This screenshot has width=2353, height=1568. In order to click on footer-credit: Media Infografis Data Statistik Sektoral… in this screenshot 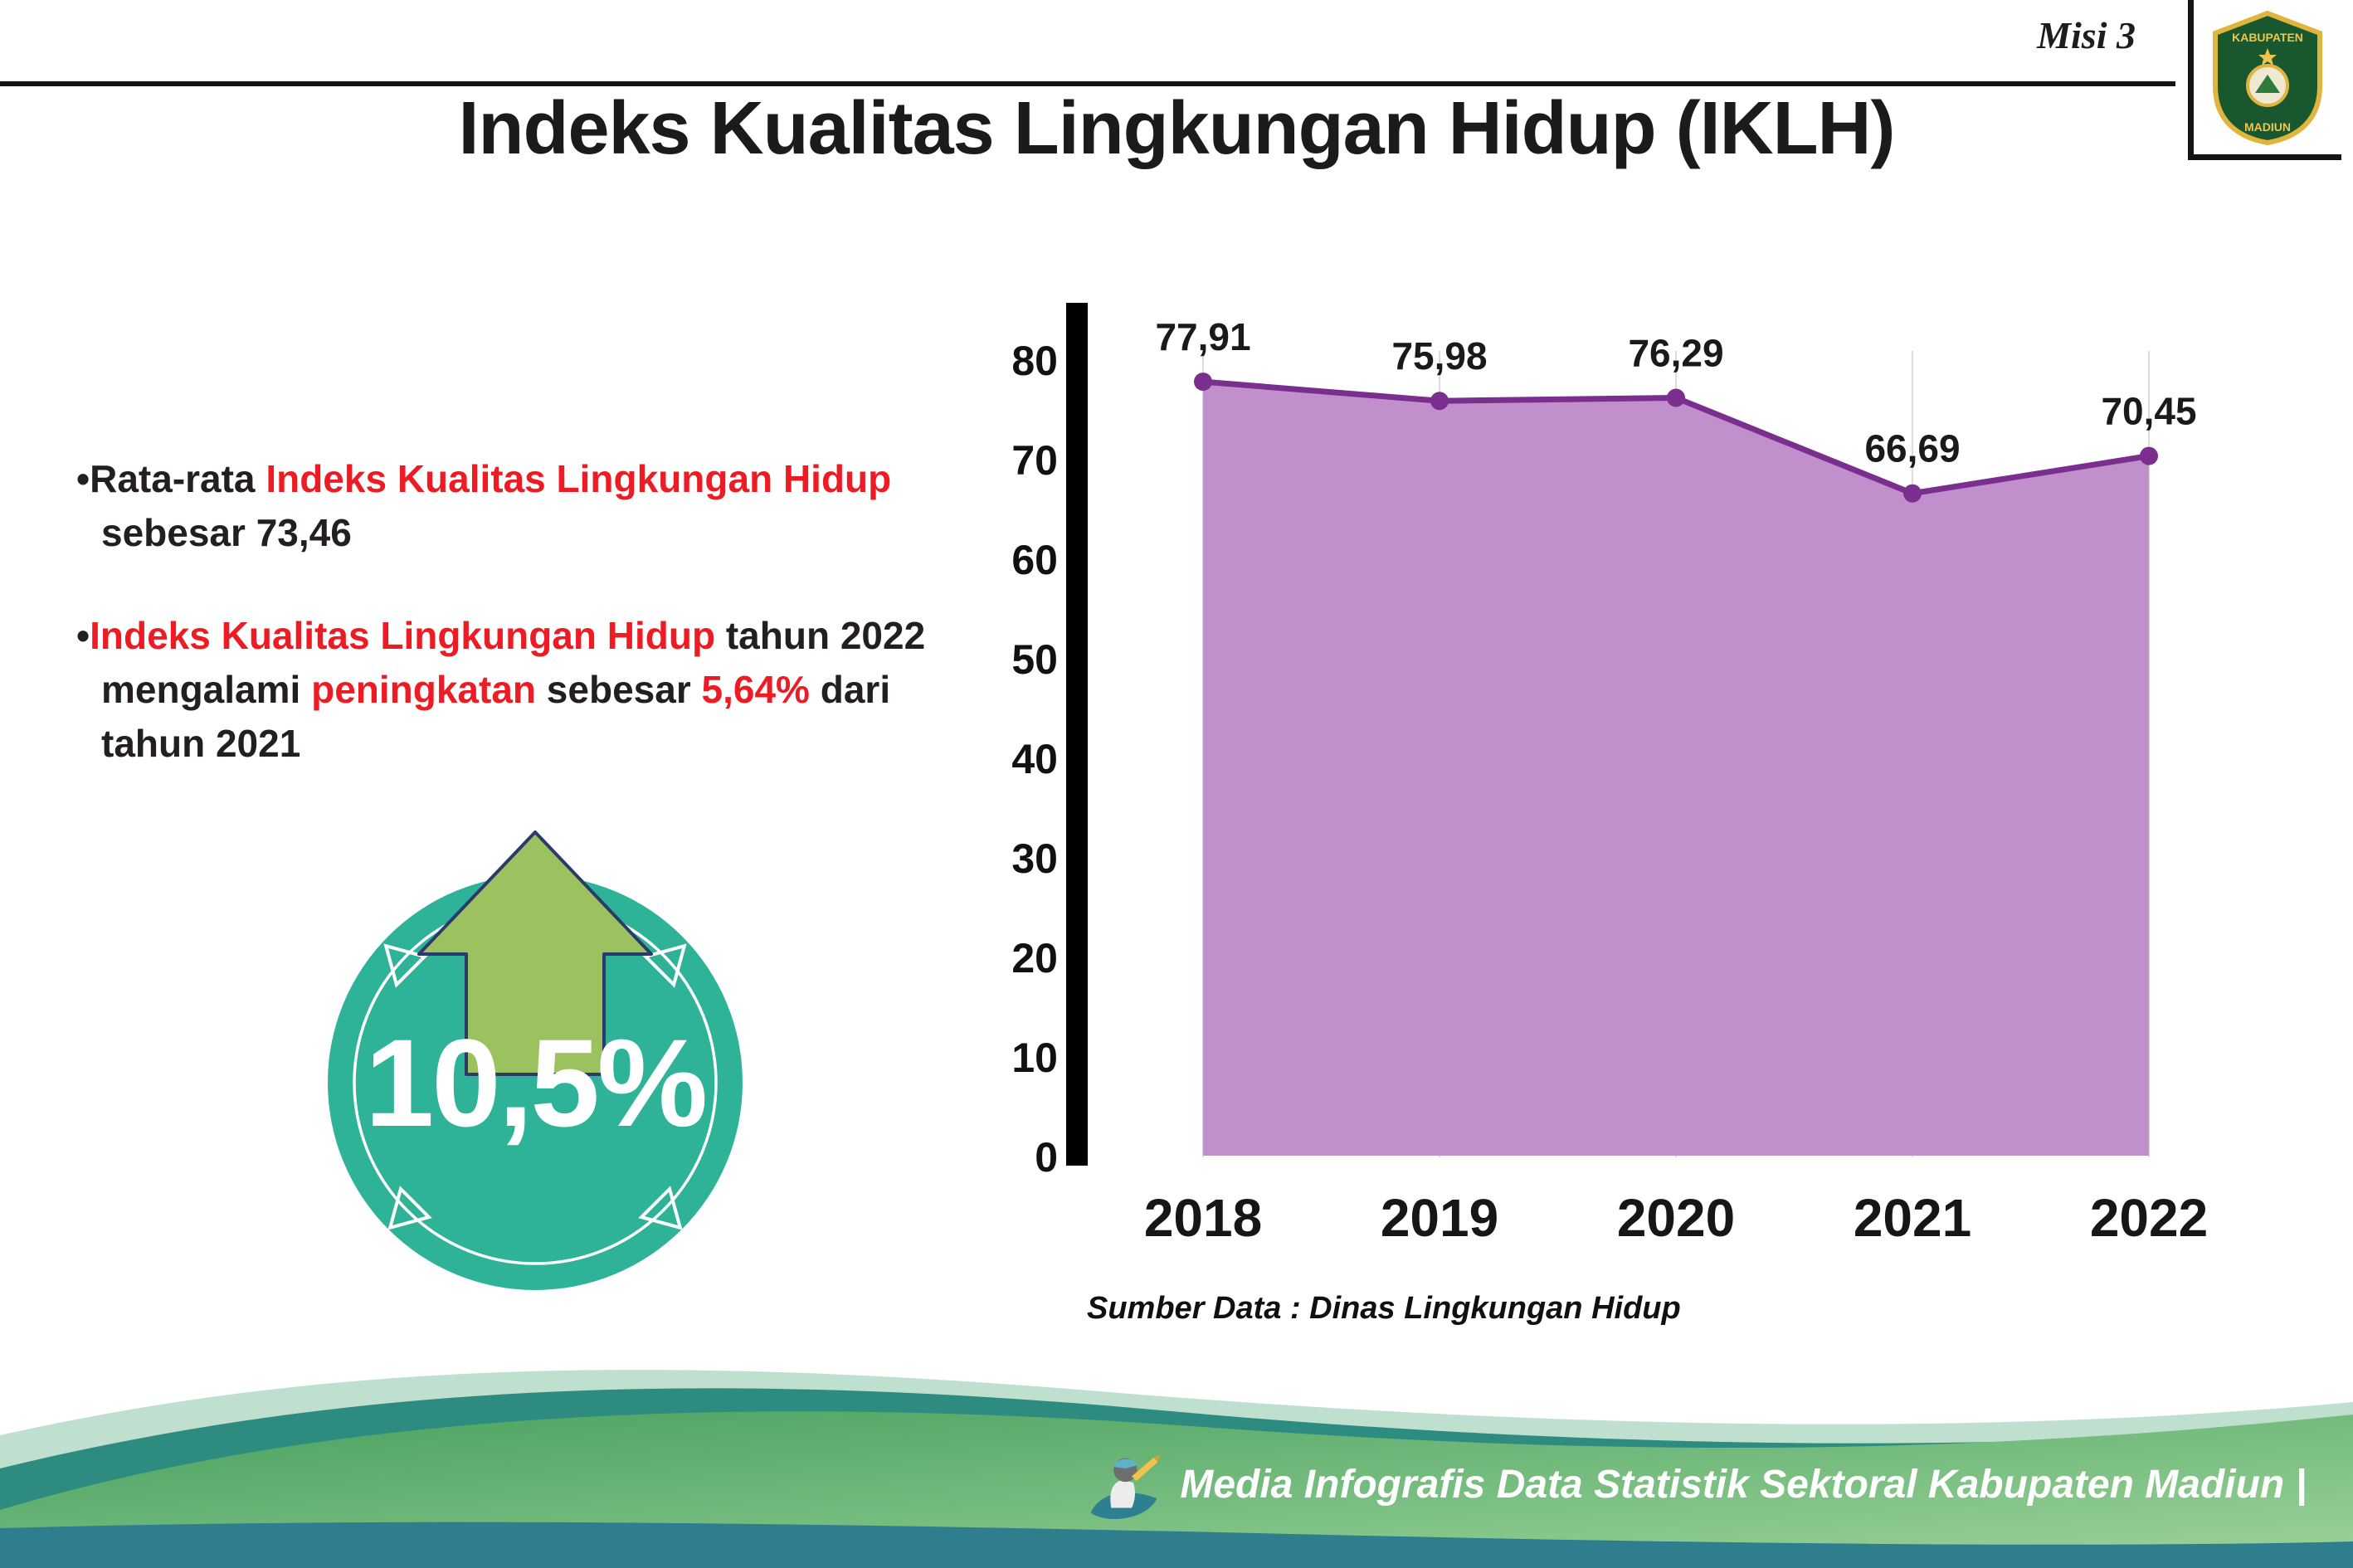, I will do `click(1695, 1484)`.